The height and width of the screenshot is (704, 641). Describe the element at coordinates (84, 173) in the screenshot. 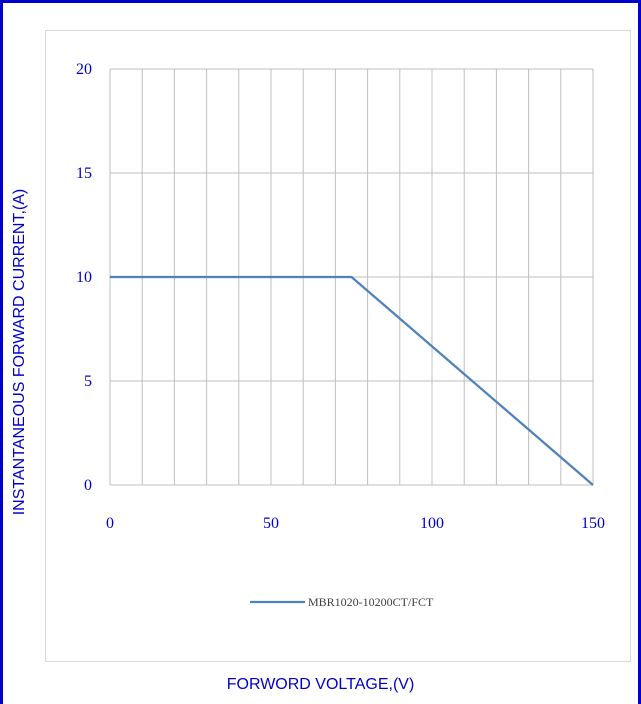

I see `y-tick-label: 15` at that location.